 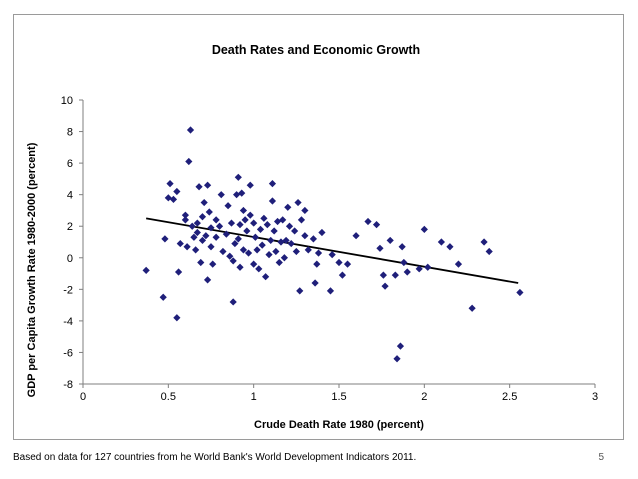 I want to click on y-tick-label: 2, so click(x=70, y=227).